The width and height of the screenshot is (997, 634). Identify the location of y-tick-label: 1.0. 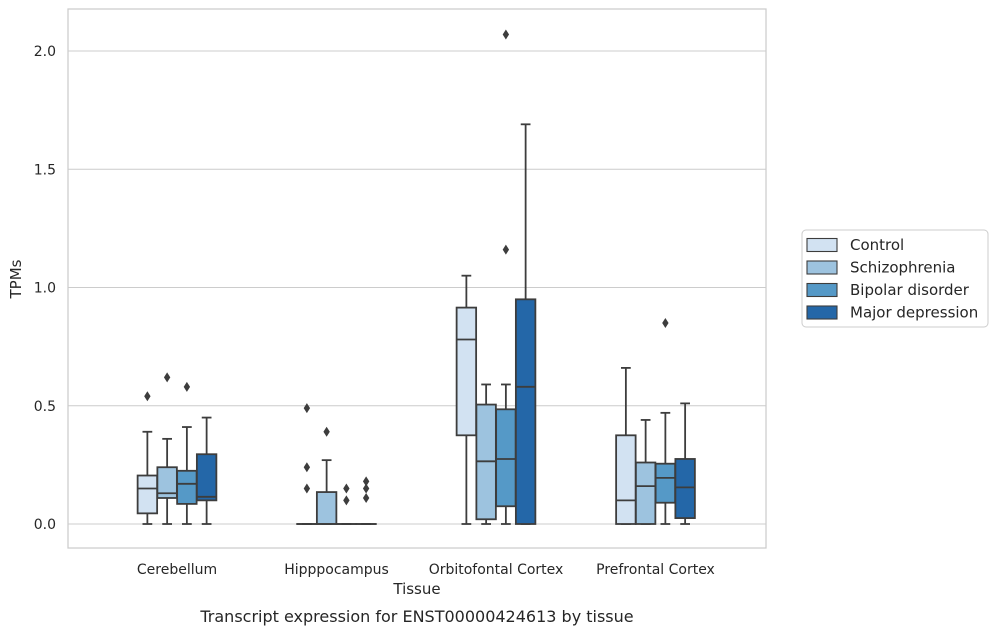
(45, 289).